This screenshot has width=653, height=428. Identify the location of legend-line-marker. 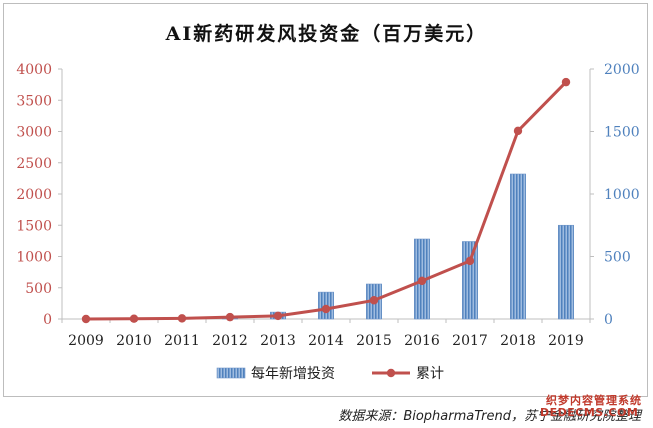
(391, 373).